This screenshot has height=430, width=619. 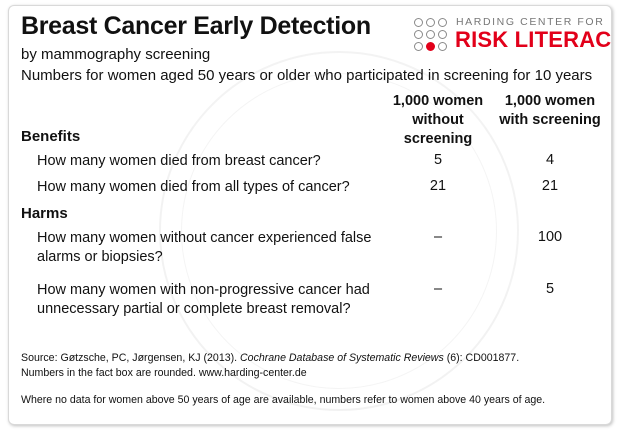 What do you see at coordinates (550, 237) in the screenshot?
I see `harm-value-with: 100` at bounding box center [550, 237].